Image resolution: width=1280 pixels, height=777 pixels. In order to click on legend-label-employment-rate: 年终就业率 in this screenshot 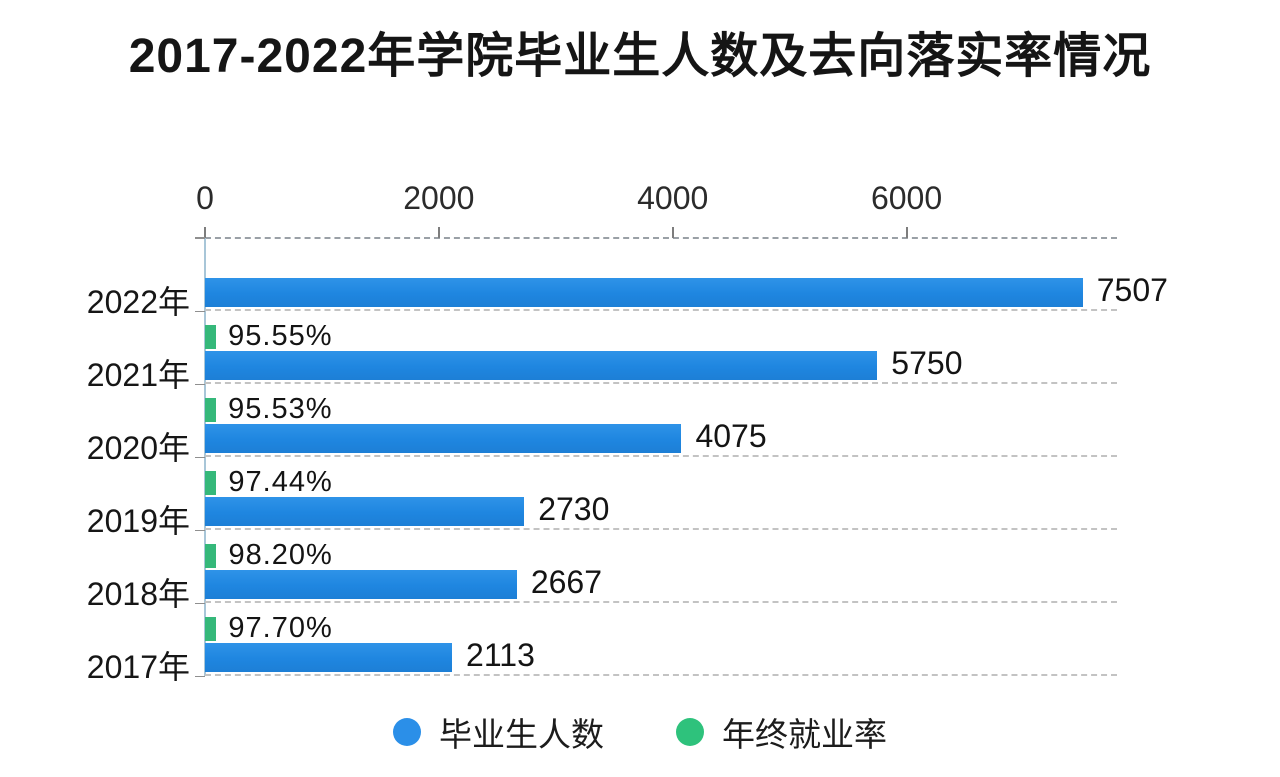, I will do `click(804, 734)`.